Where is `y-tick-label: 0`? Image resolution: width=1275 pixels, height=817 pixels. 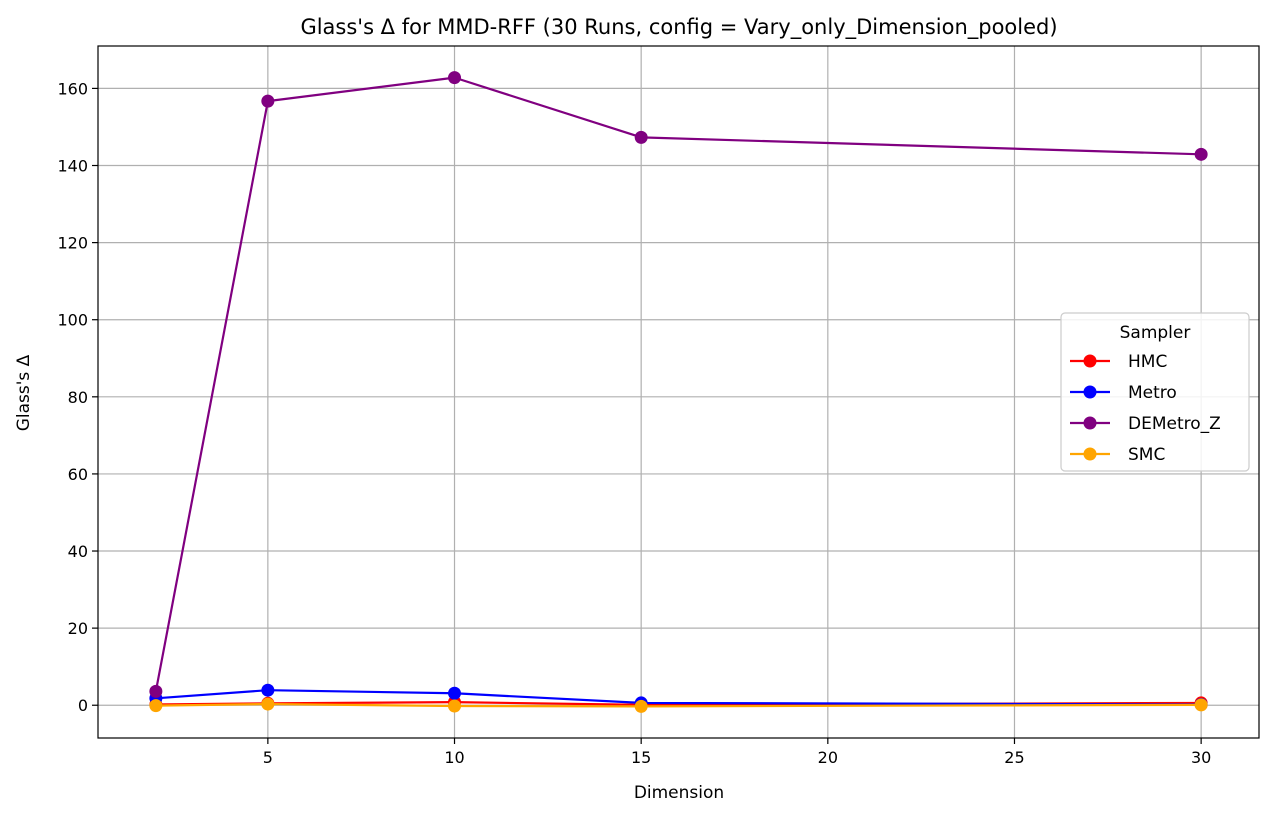
y-tick-label: 0 is located at coordinates (83, 705).